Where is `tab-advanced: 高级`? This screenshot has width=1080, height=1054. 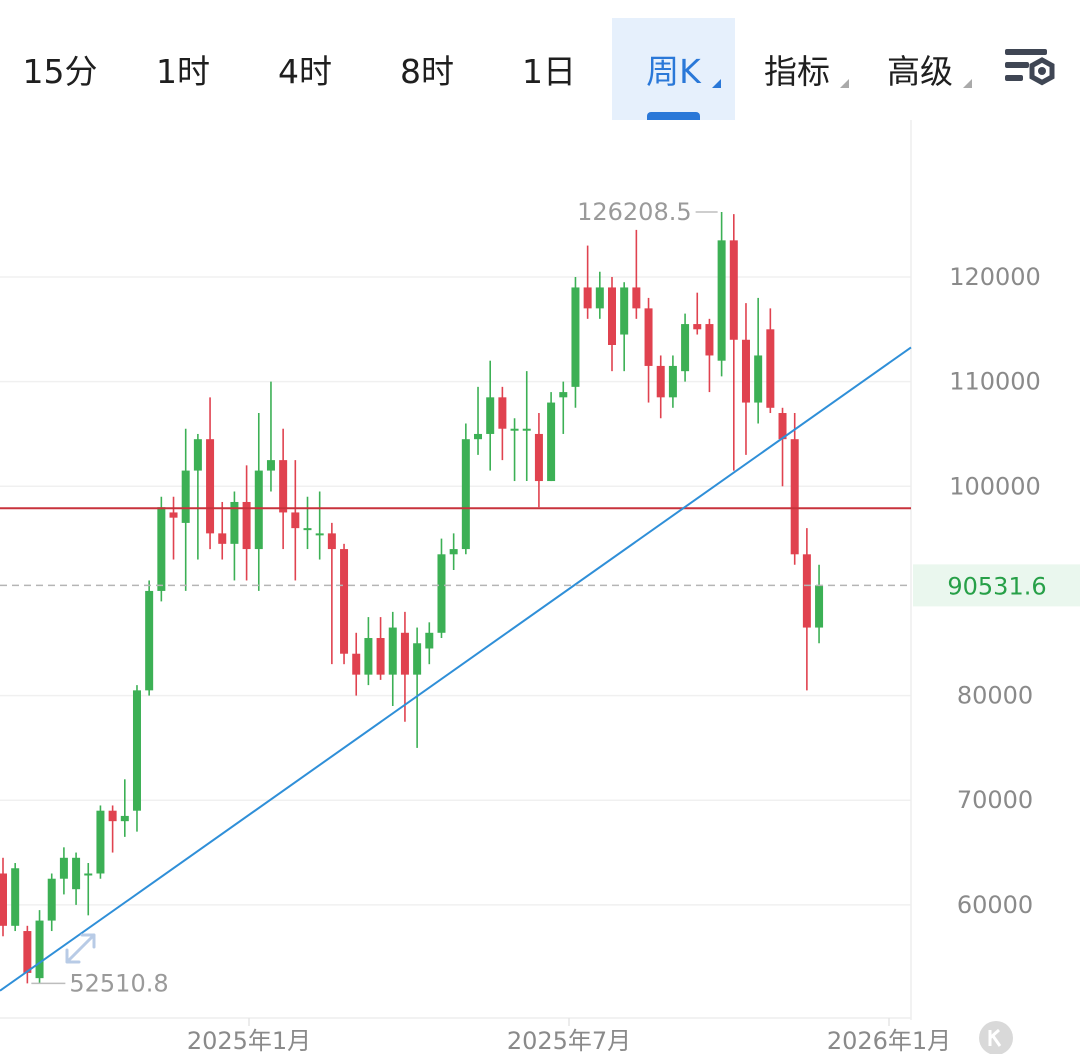
tab-advanced: 高级 is located at coordinates (920, 69).